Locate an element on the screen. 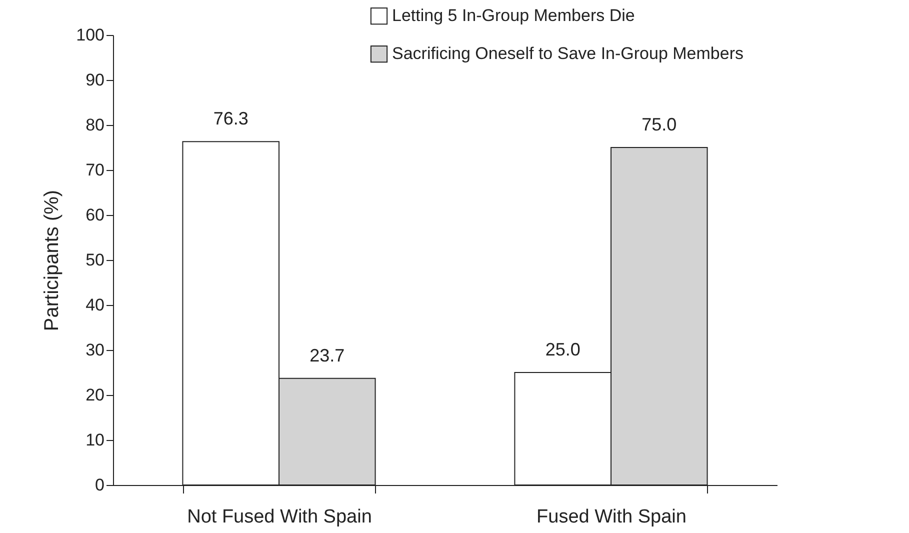 This screenshot has height=533, width=909. y-tick-label: 40 is located at coordinates (95, 305).